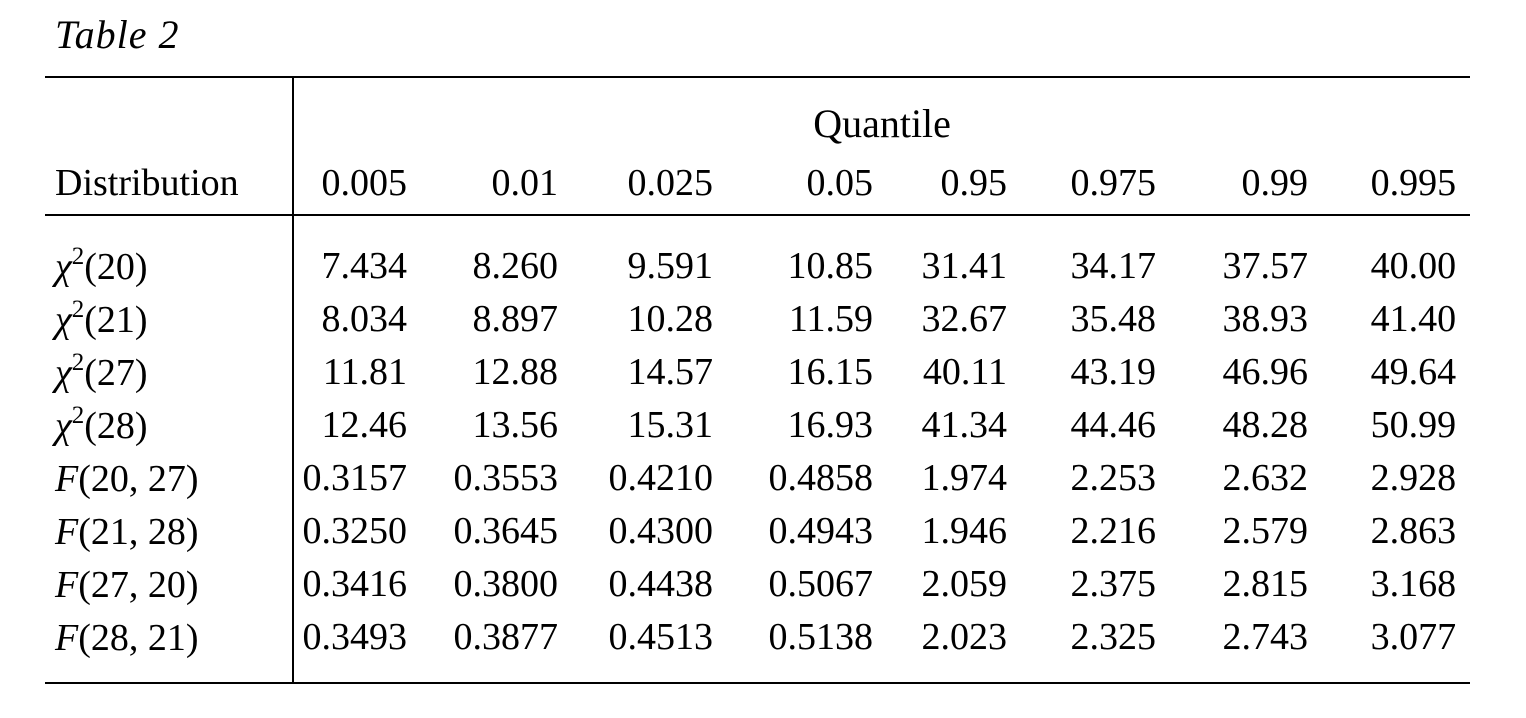 This screenshot has width=1526, height=718. What do you see at coordinates (882, 112) in the screenshot?
I see `quantile-group-header: Quantile` at bounding box center [882, 112].